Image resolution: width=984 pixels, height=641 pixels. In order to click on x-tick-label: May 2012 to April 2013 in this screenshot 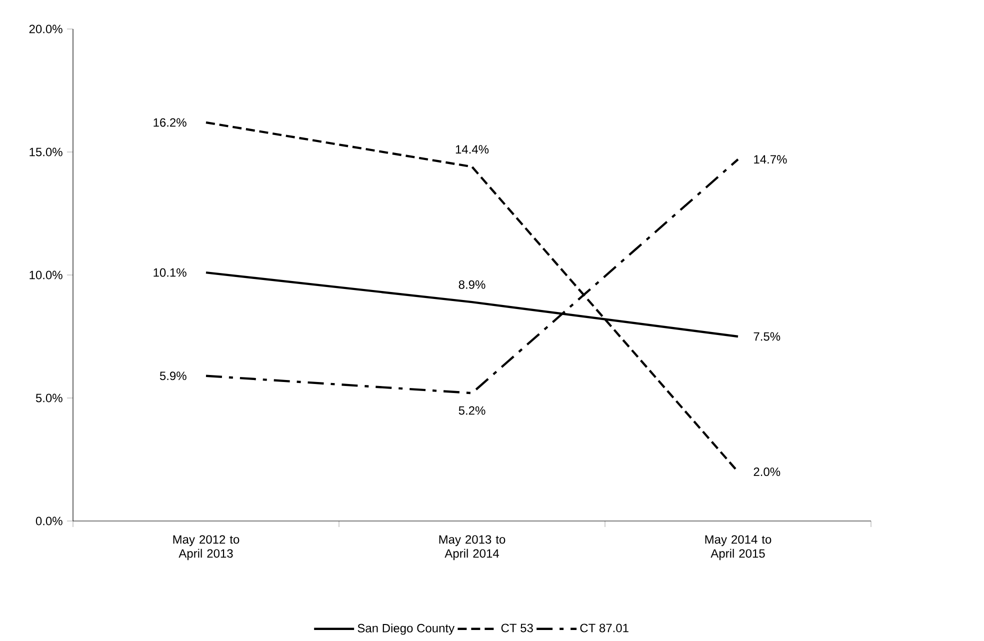, I will do `click(206, 547)`.